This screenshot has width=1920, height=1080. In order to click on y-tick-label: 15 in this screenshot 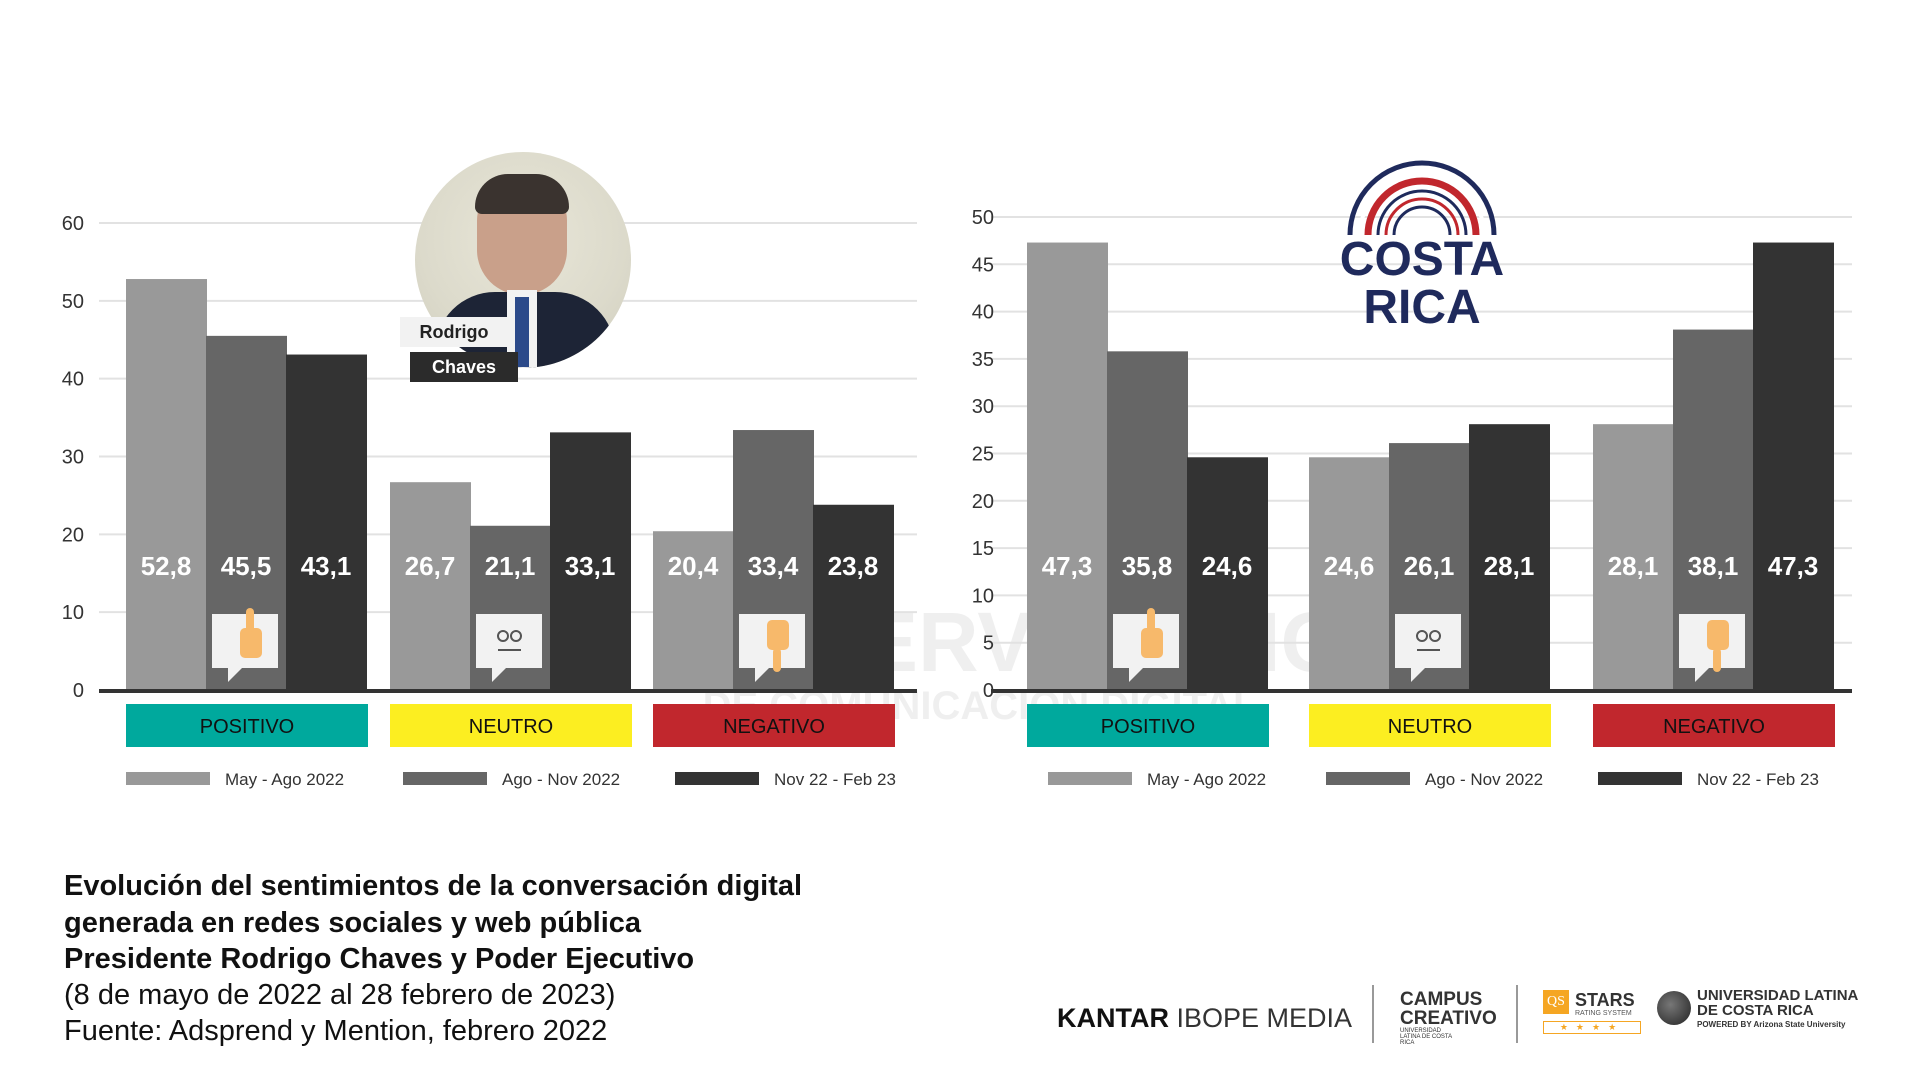, I will do `click(983, 549)`.